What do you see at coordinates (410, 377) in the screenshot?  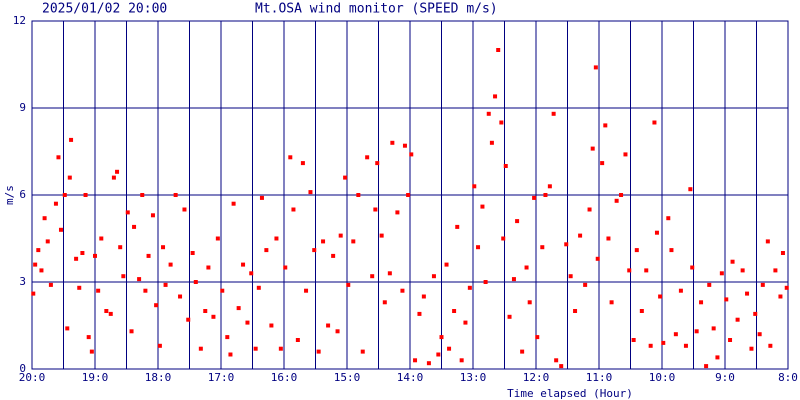 I see `x-tick-label: 14:0` at bounding box center [410, 377].